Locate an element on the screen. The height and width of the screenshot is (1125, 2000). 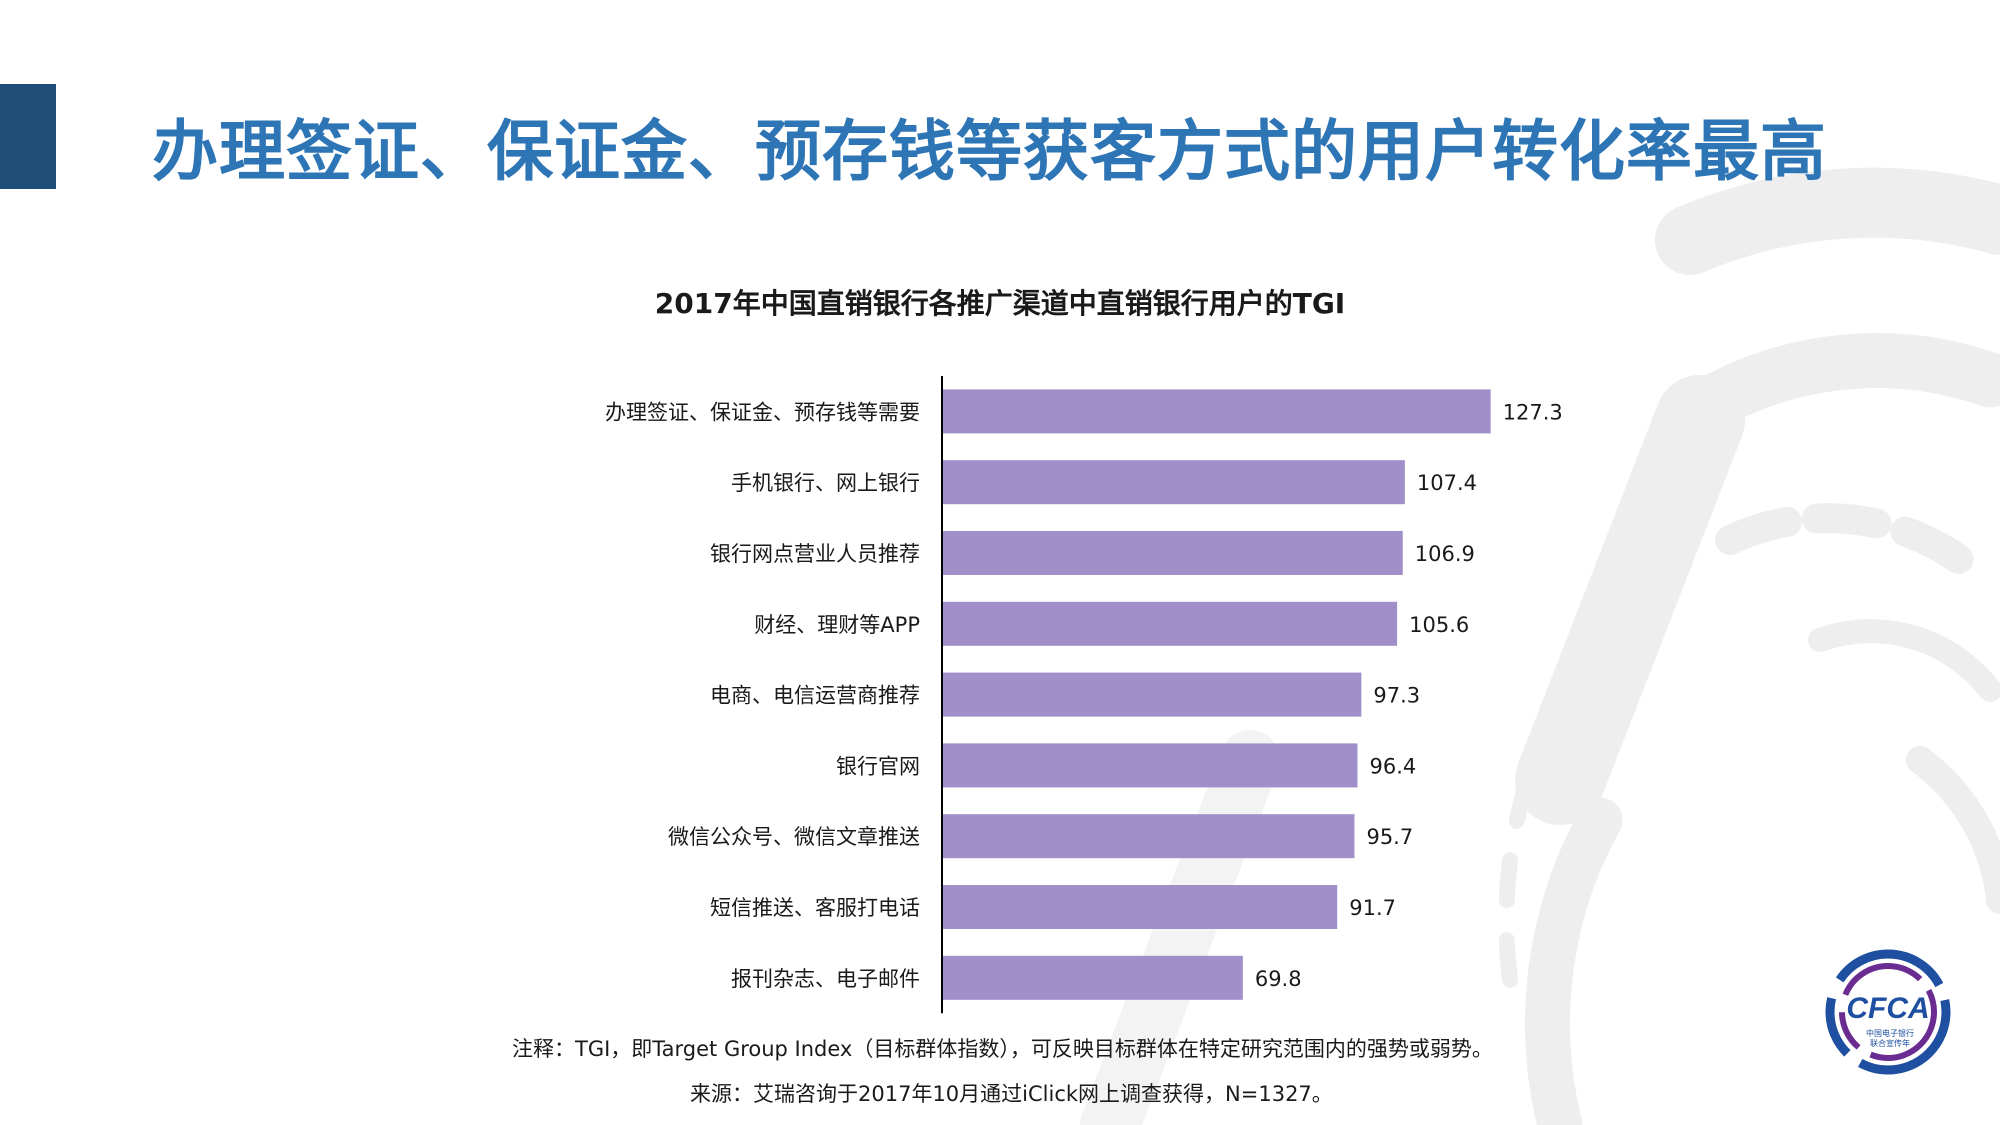
value-label: 95.7 is located at coordinates (1389, 837).